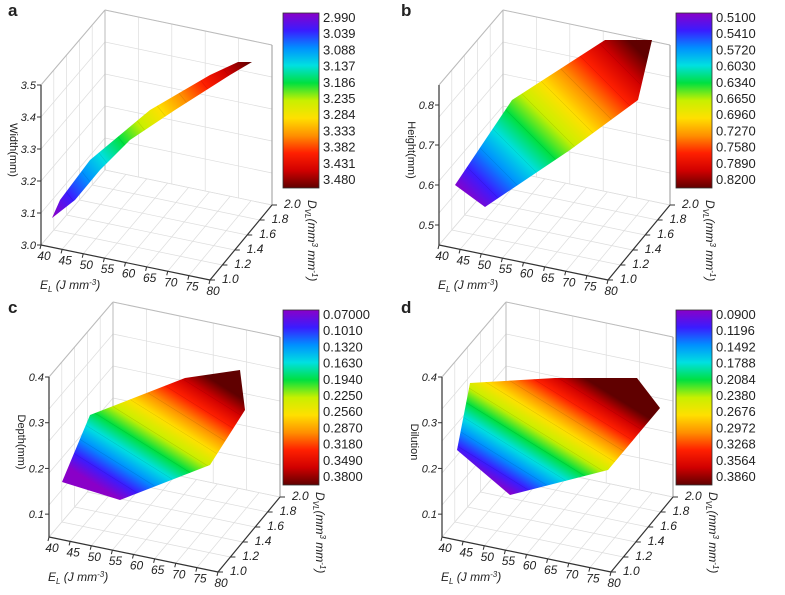 The height and width of the screenshot is (595, 785). I want to click on colorbar-label: 0.1010, so click(343, 330).